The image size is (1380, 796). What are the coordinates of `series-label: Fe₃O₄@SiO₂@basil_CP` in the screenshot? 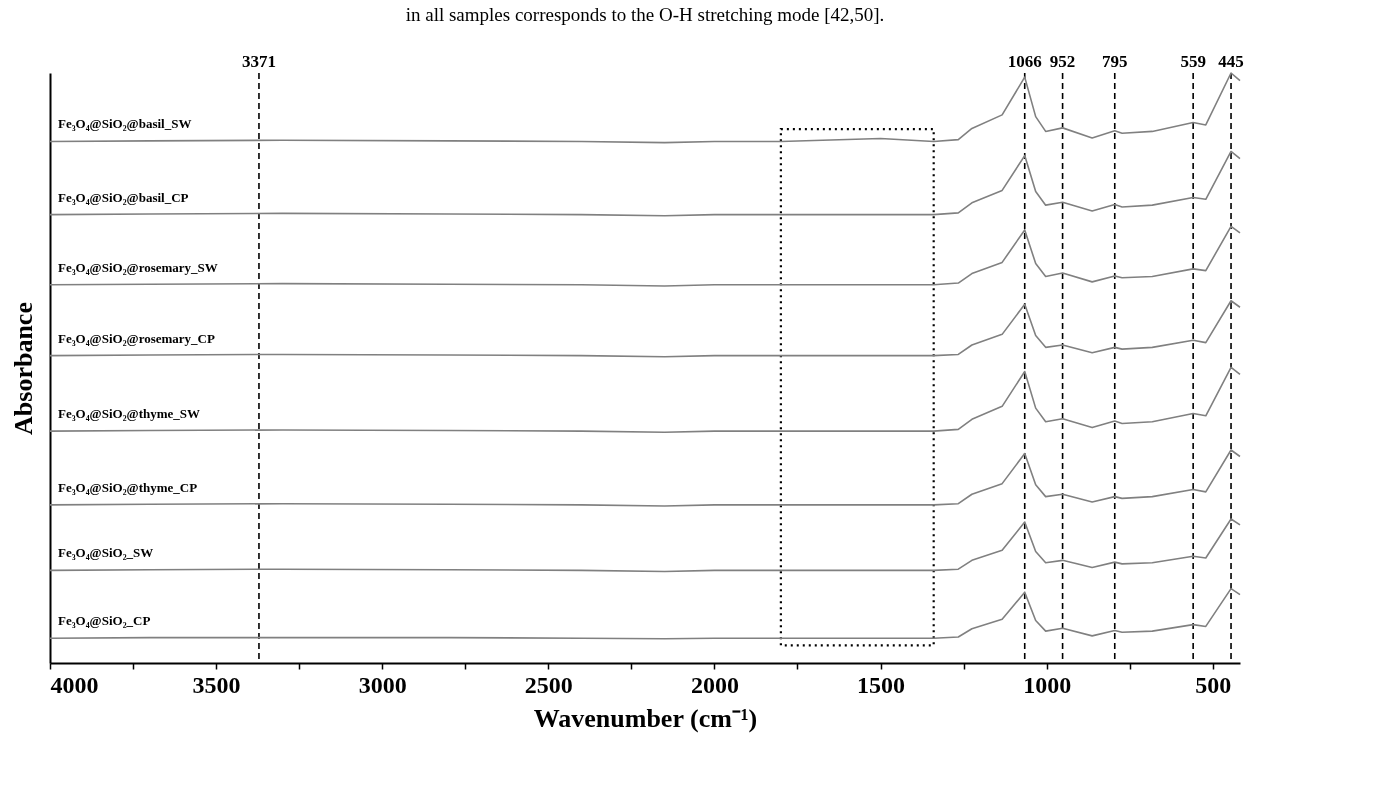 It's located at (123, 197).